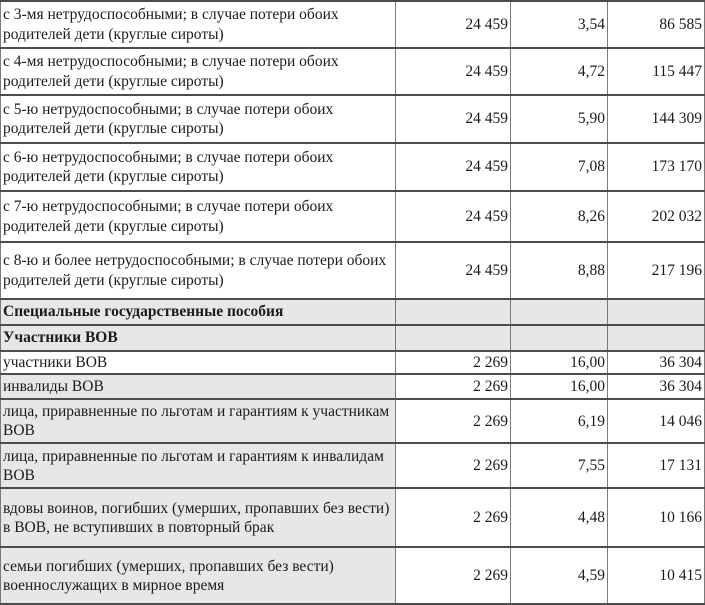  What do you see at coordinates (559, 270) in the screenshot?
I see `coefficient-cell: 8,88` at bounding box center [559, 270].